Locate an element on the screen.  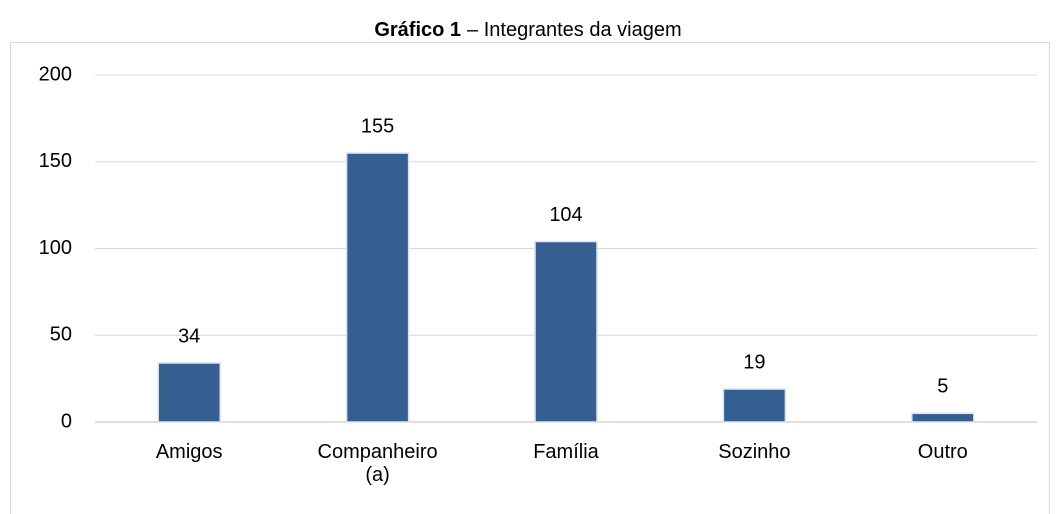
title-rest: – Integrantes da viagem is located at coordinates (574, 30).